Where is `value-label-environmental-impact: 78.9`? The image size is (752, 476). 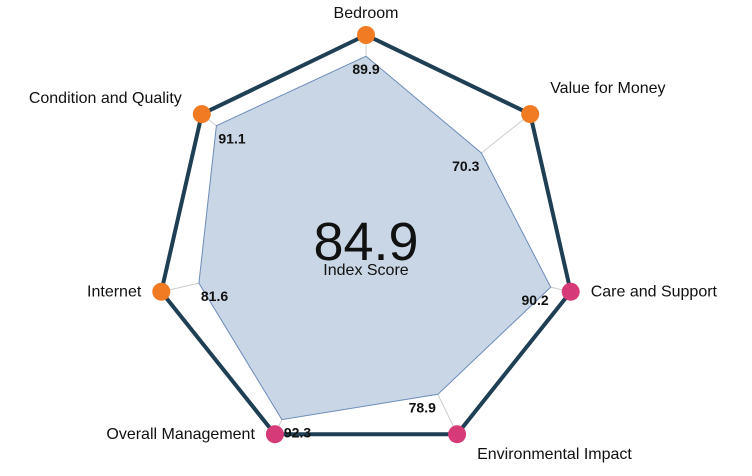 value-label-environmental-impact: 78.9 is located at coordinates (422, 407).